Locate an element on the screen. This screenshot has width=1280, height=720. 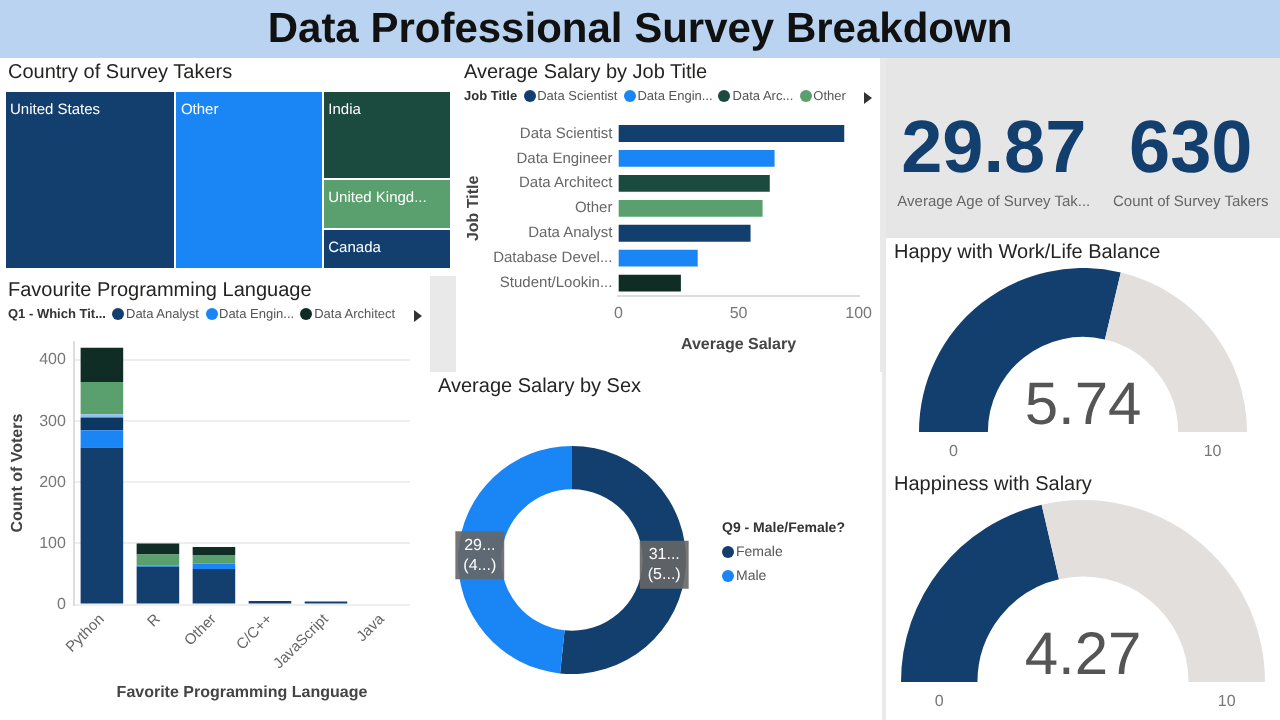
y-tick-label: 400 is located at coordinates (53, 359).